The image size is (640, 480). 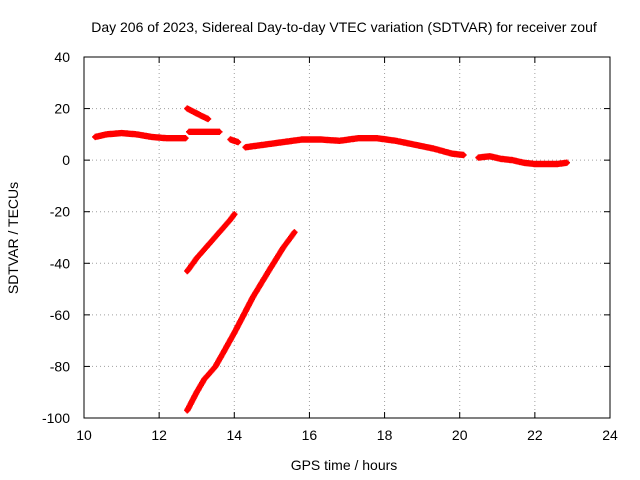 I want to click on y-tick-label: 40, so click(x=62, y=57).